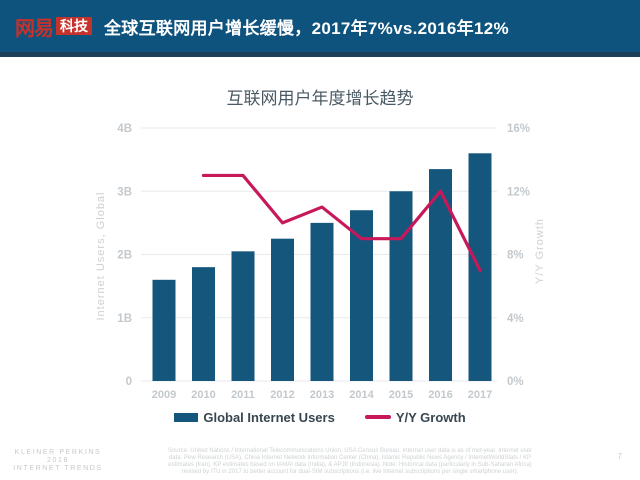 The height and width of the screenshot is (480, 640). Describe the element at coordinates (322, 395) in the screenshot. I see `x-axis-label: 2013` at that location.